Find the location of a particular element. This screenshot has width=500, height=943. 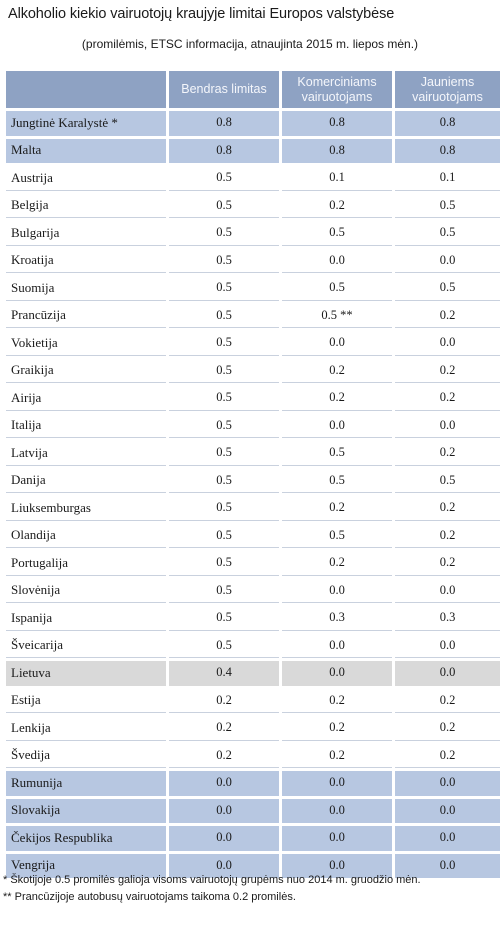

country-cell: Belgija is located at coordinates (86, 205).